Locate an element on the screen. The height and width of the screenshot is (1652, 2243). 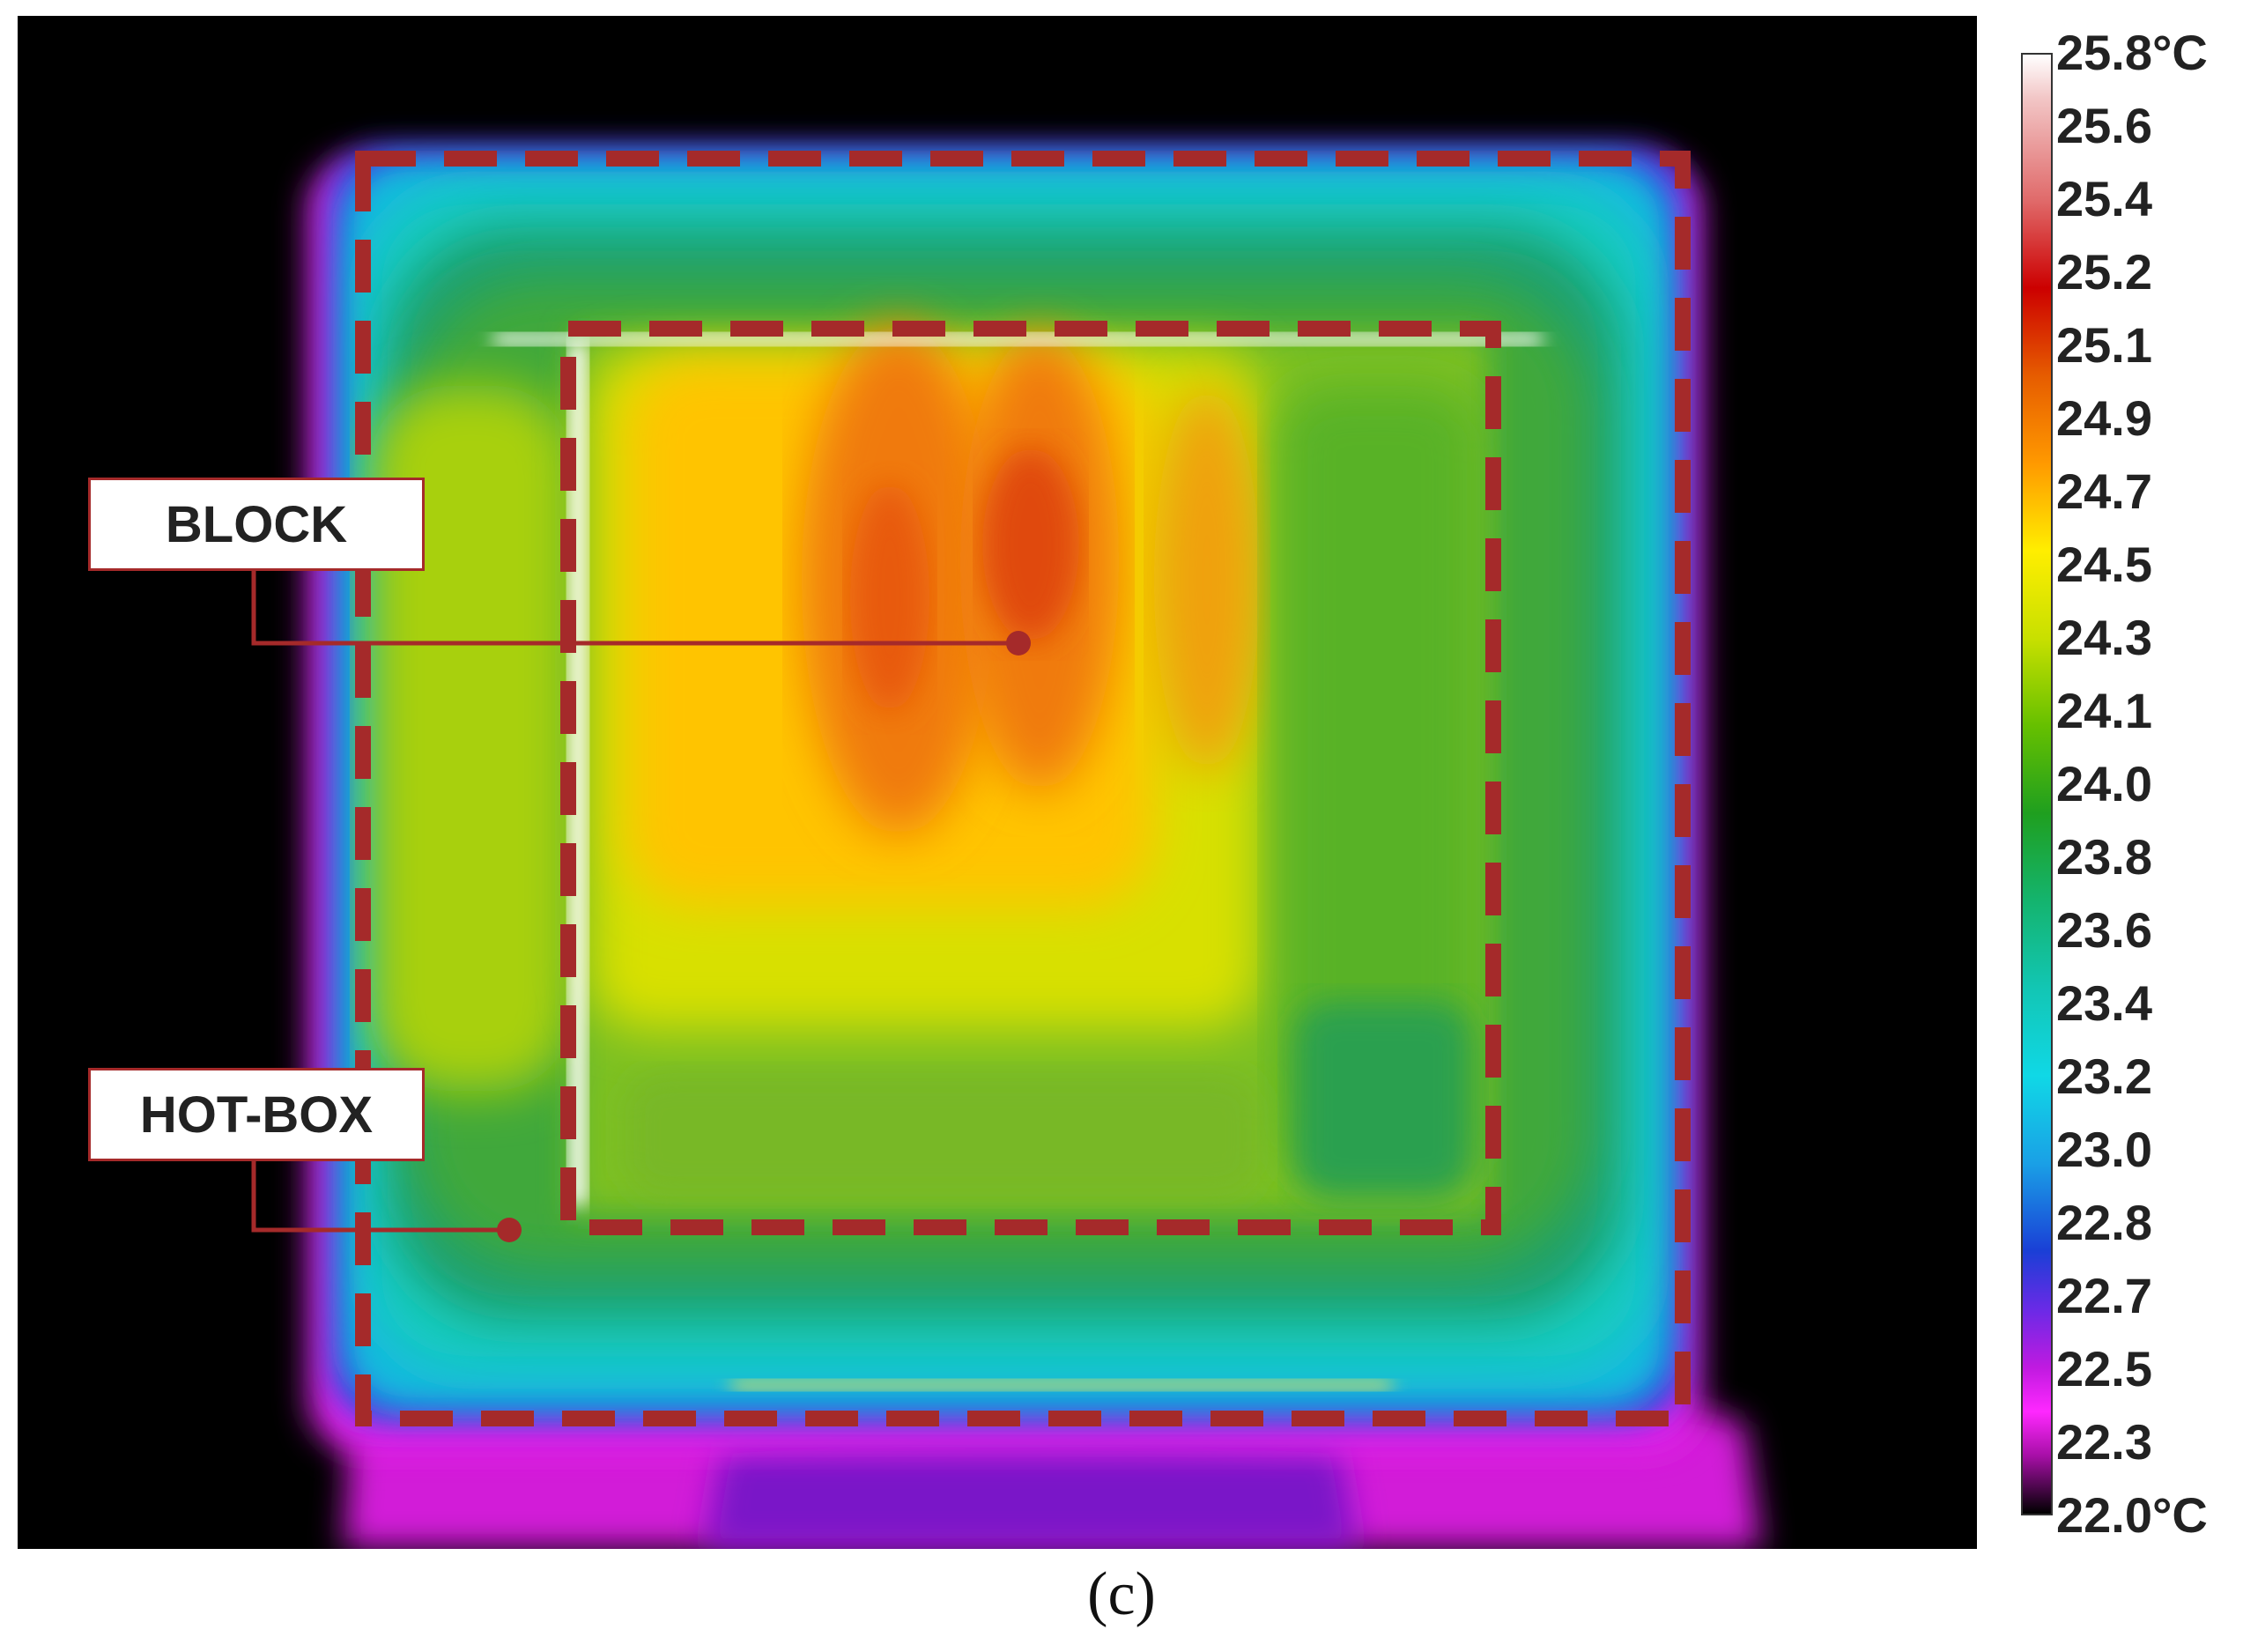
colorbar-tick: 24.1 is located at coordinates (2104, 710).